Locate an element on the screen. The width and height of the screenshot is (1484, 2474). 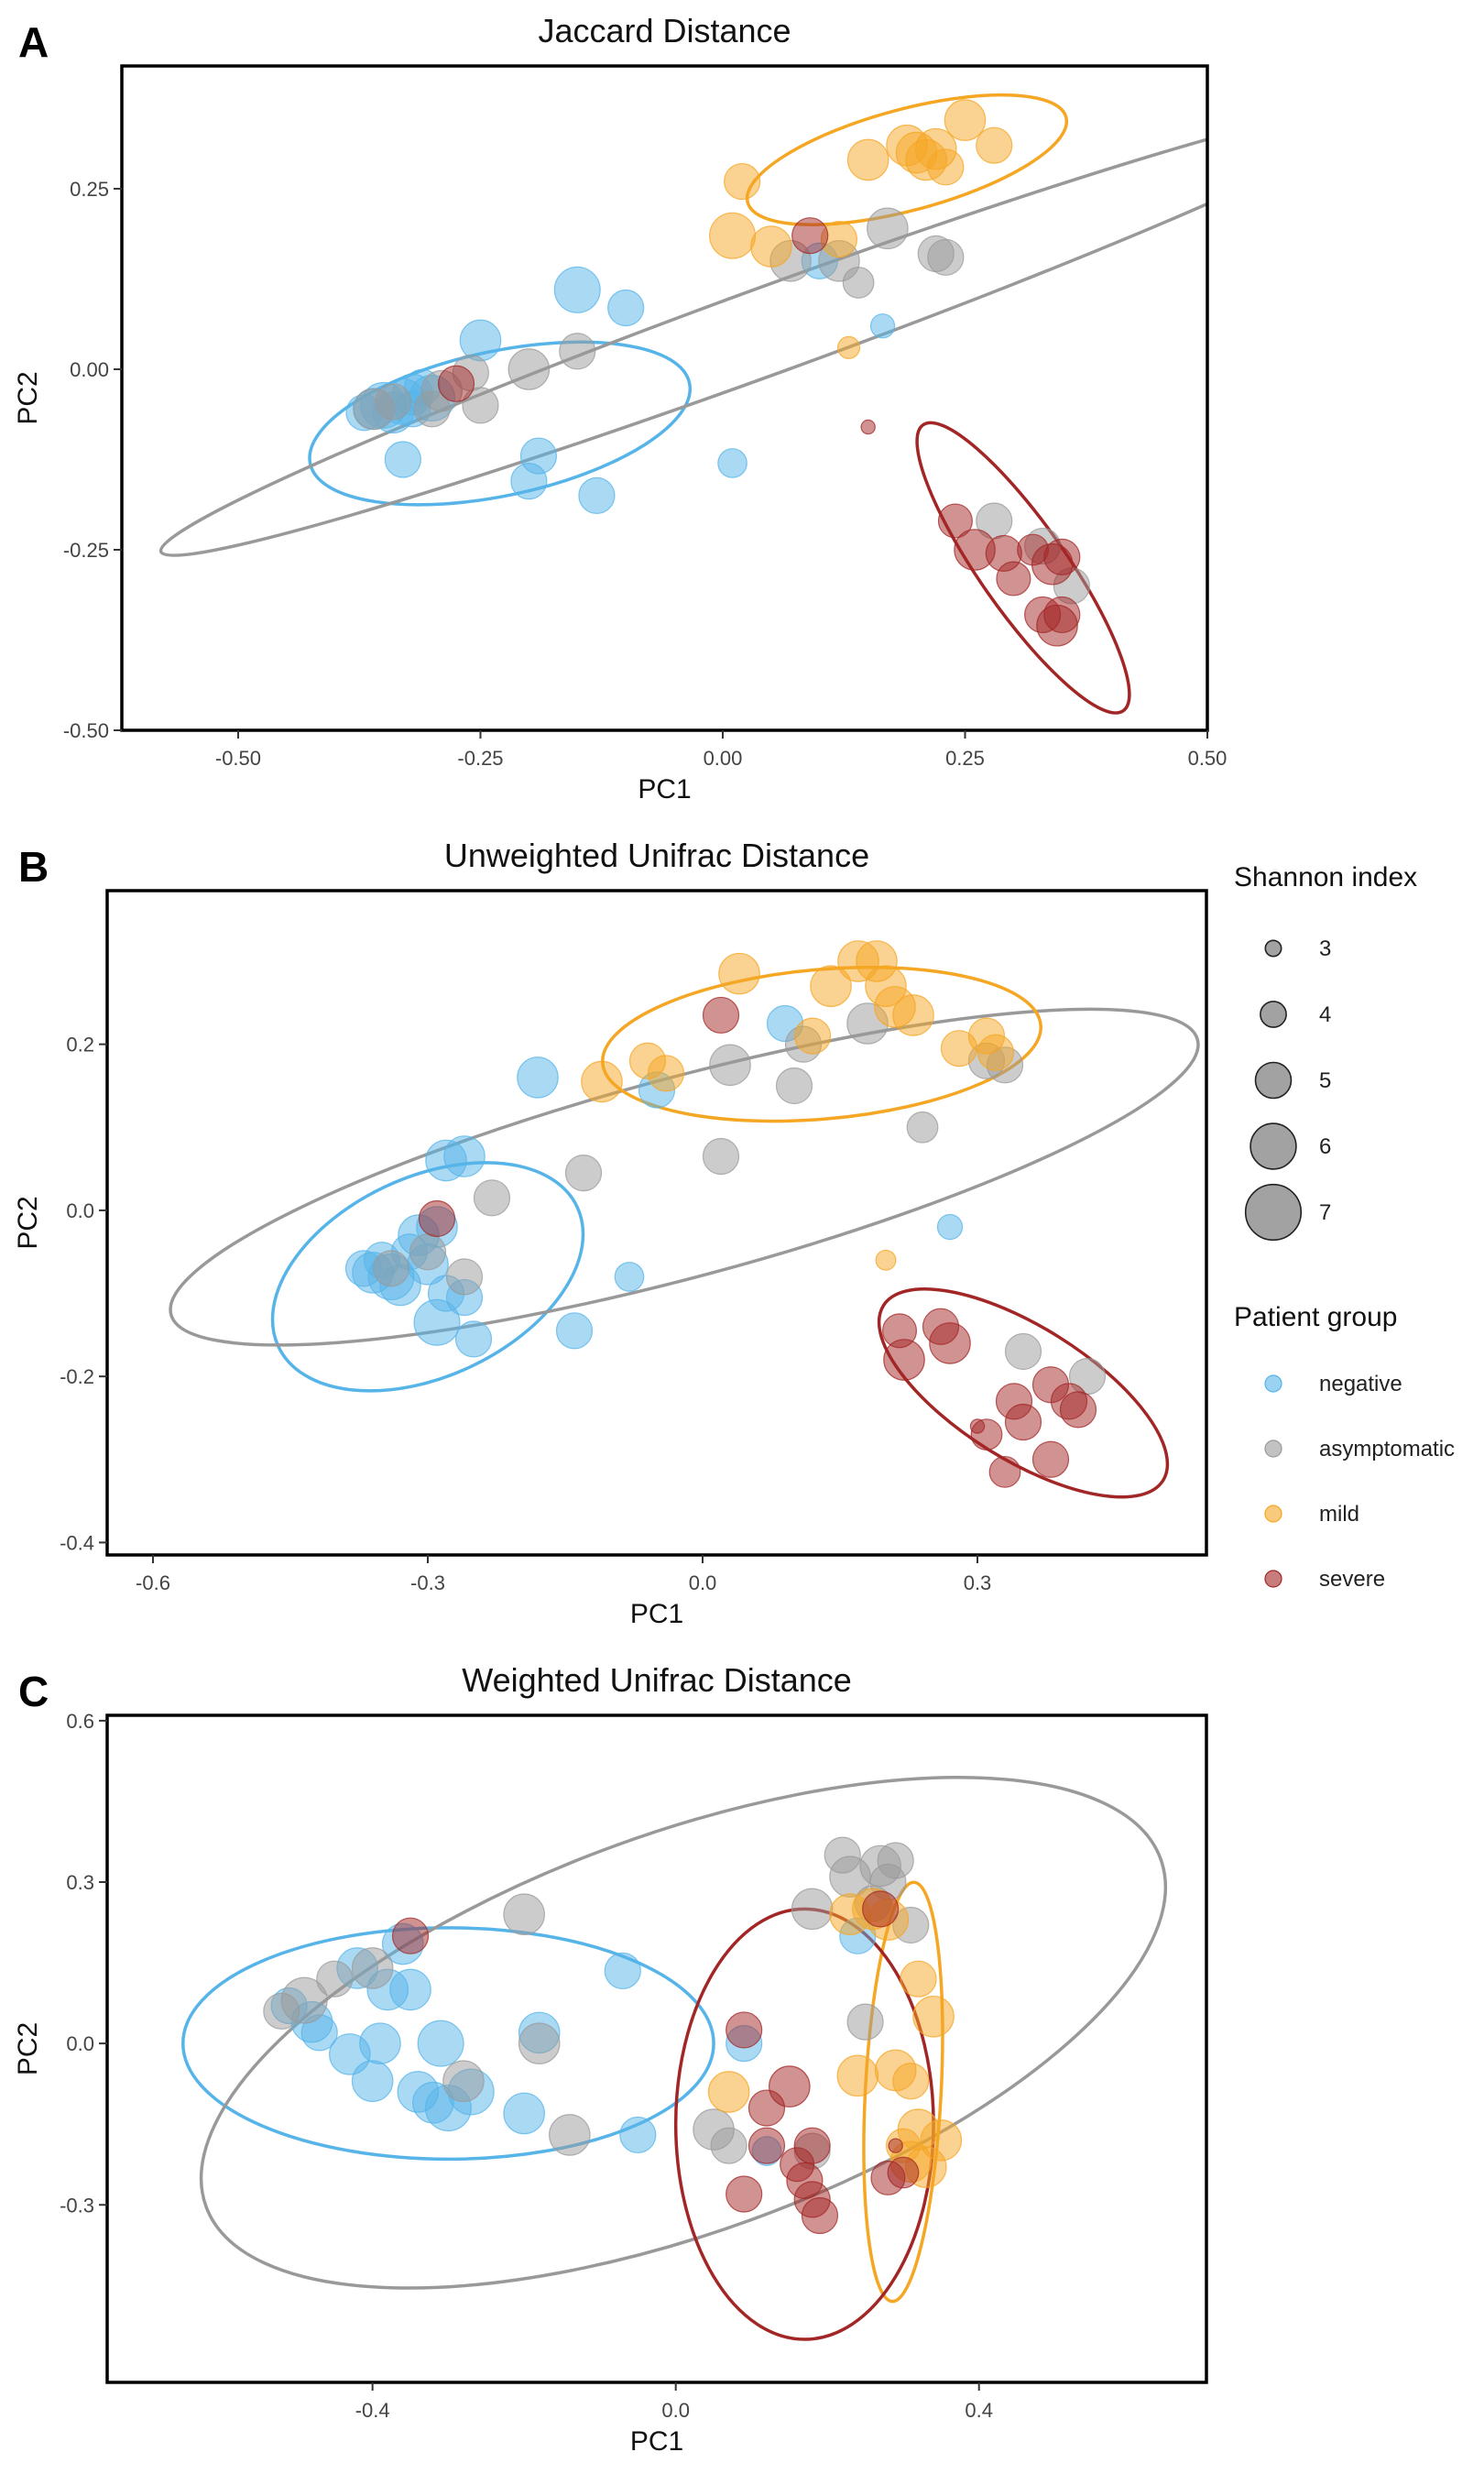
group-legend-title: Patient group is located at coordinates (1316, 1317).